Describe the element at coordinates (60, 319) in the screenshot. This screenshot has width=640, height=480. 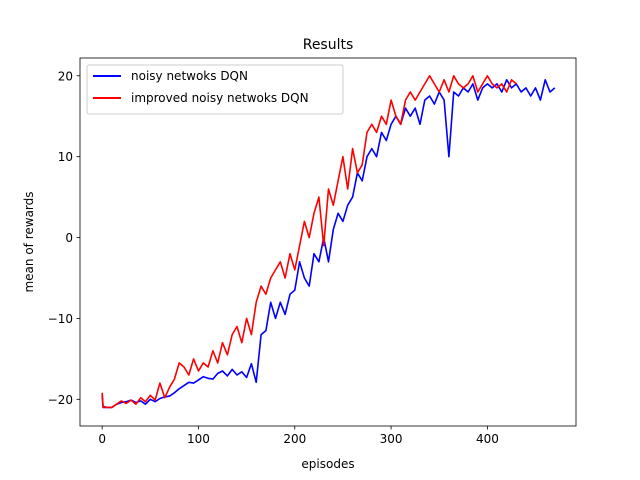
I see `y-tick-label: −10` at that location.